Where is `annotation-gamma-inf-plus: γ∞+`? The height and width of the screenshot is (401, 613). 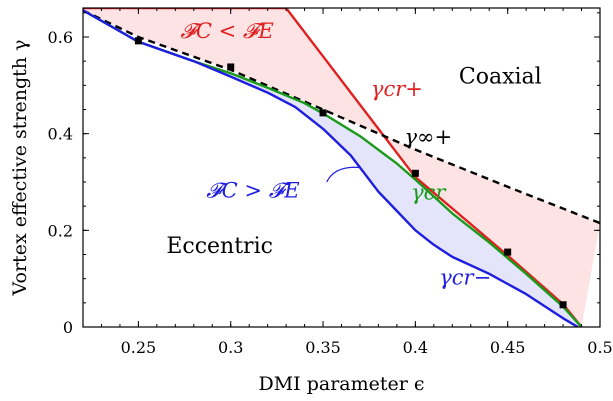 annotation-gamma-inf-plus: γ∞+ is located at coordinates (428, 137).